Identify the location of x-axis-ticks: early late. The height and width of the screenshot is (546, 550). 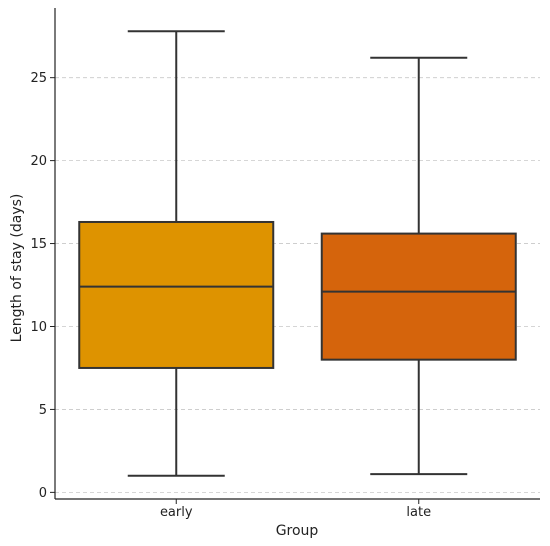
(295, 509).